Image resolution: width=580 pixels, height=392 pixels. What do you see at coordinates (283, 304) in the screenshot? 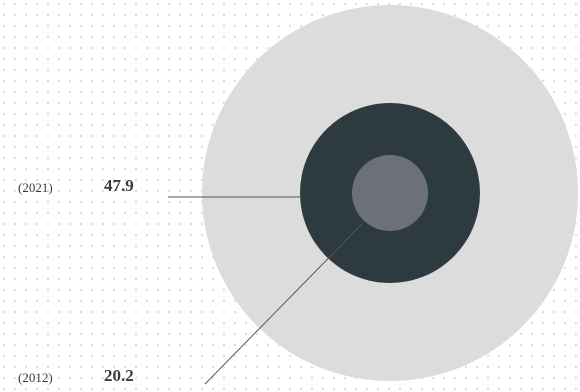
I see `leader-line-2012` at bounding box center [283, 304].